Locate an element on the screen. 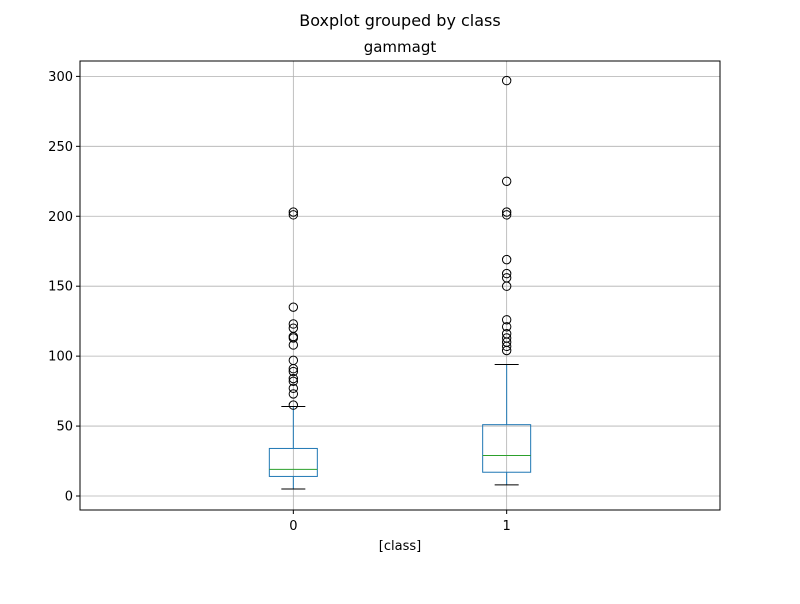 Image resolution: width=800 pixels, height=604 pixels. x-tick-label: 1 is located at coordinates (507, 526).